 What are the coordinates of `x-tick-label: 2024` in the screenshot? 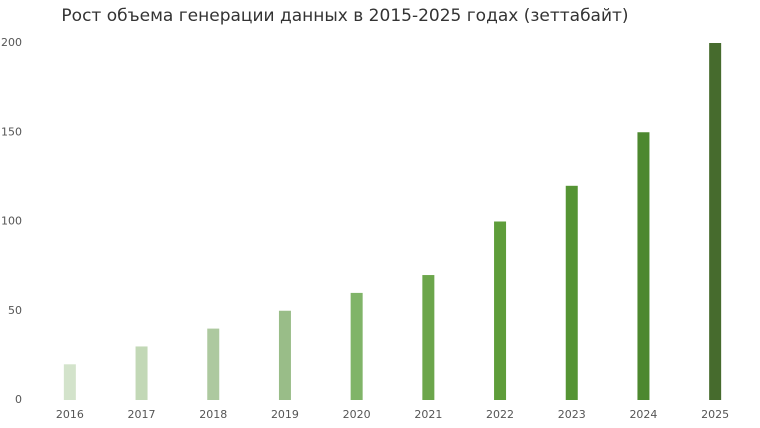 It's located at (643, 414).